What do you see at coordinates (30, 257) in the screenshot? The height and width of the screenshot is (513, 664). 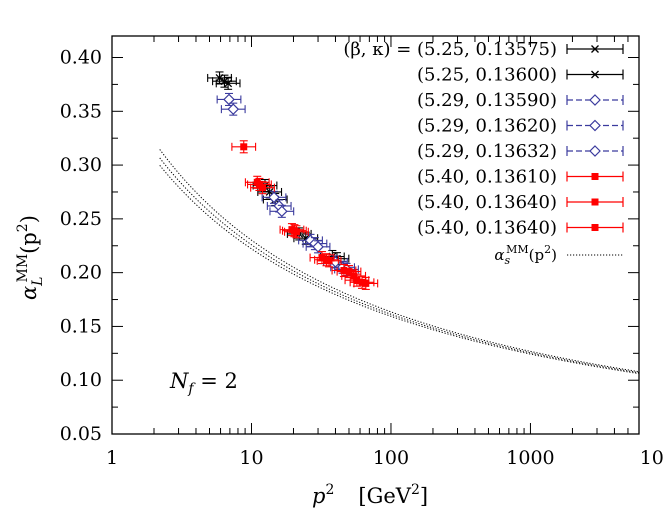 I see `y-axis-label: αLMM(p2)` at bounding box center [30, 257].